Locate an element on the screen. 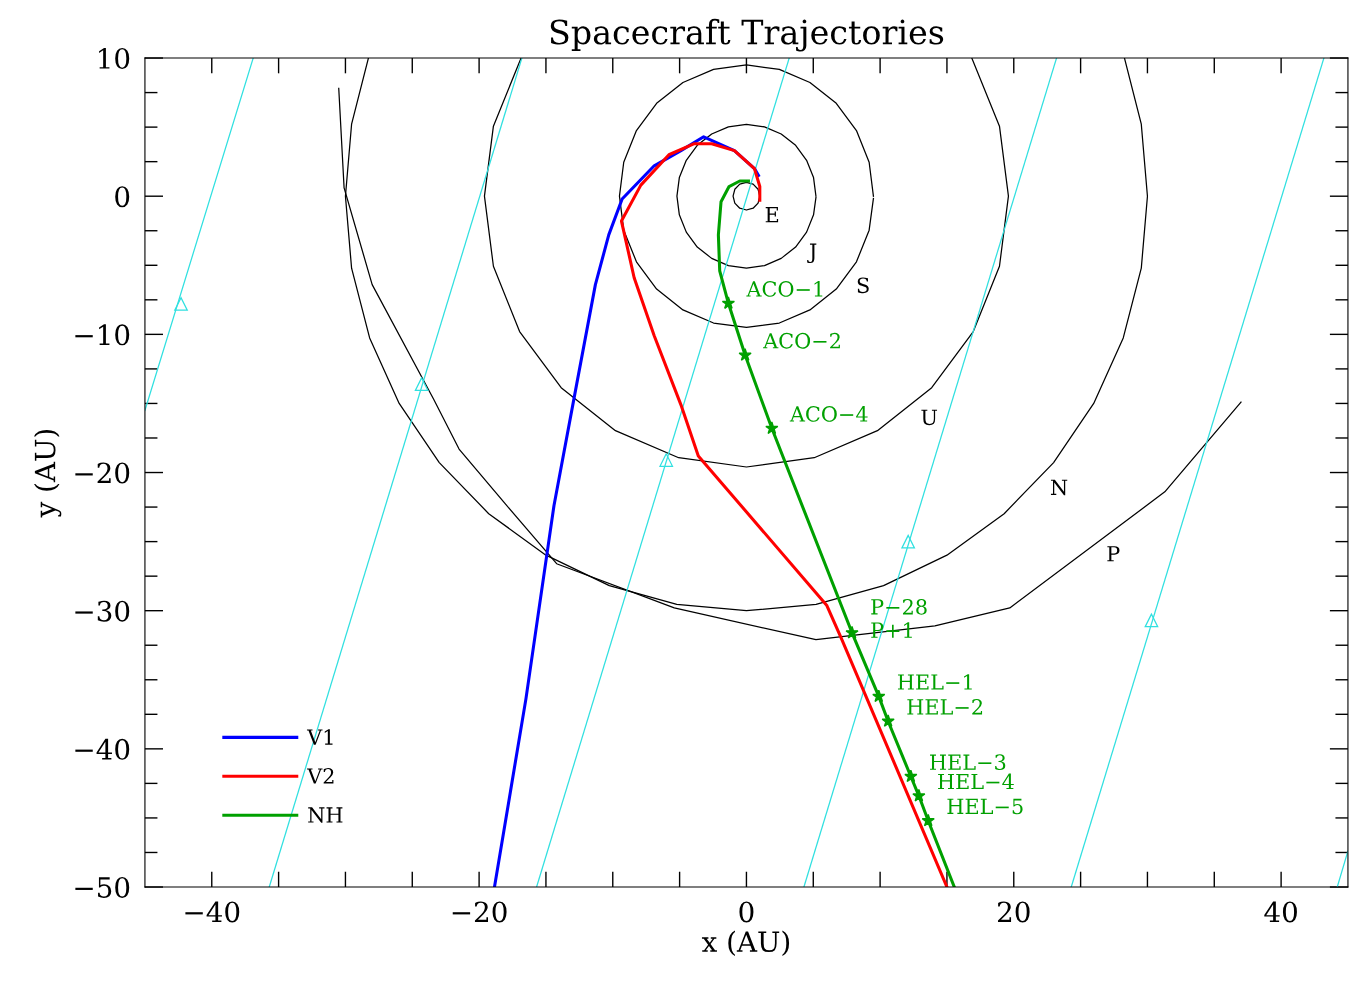  x-tick-label: 20 is located at coordinates (1013, 912).